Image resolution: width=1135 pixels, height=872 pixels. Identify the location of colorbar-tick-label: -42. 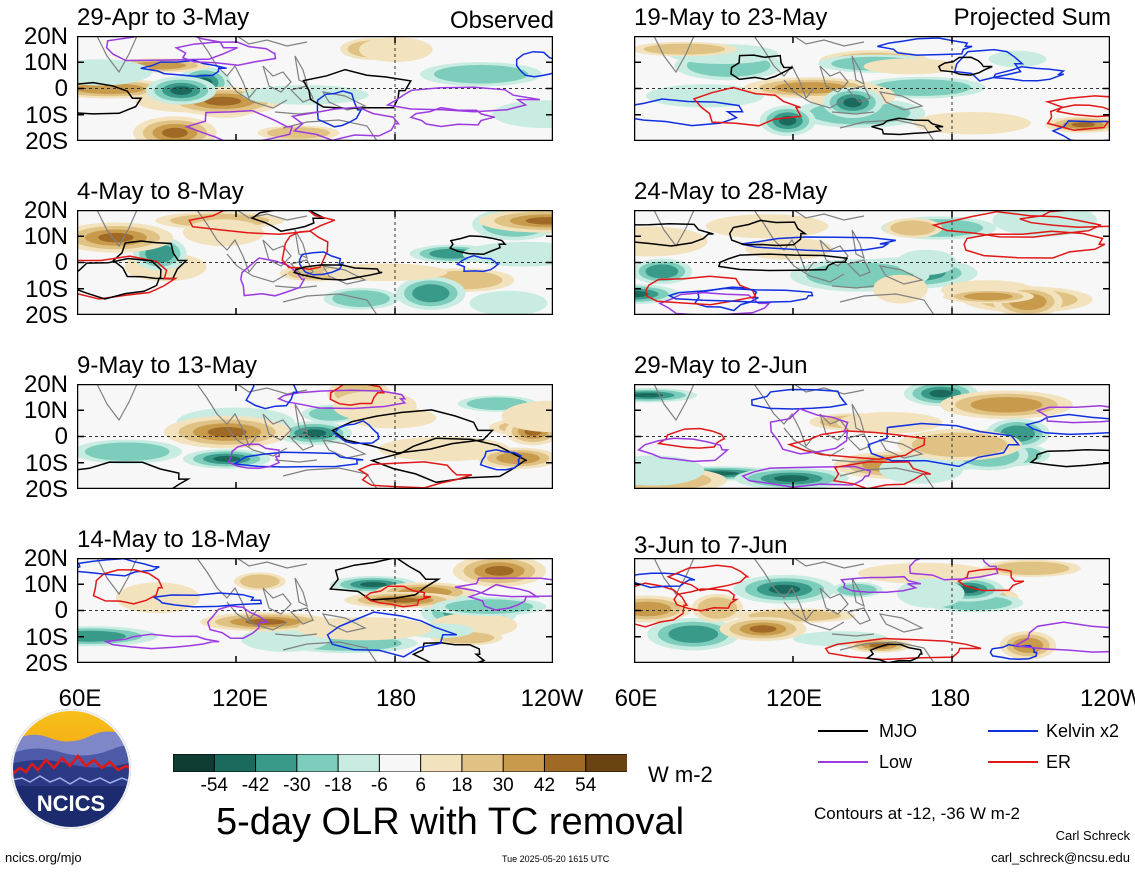
(255, 785).